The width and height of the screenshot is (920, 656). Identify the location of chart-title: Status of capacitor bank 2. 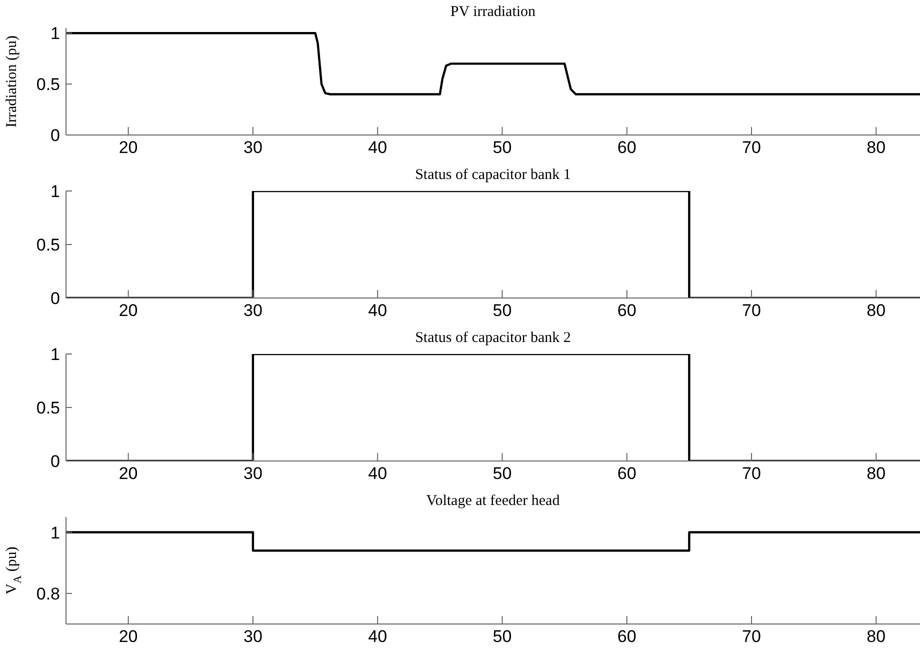
(493, 338).